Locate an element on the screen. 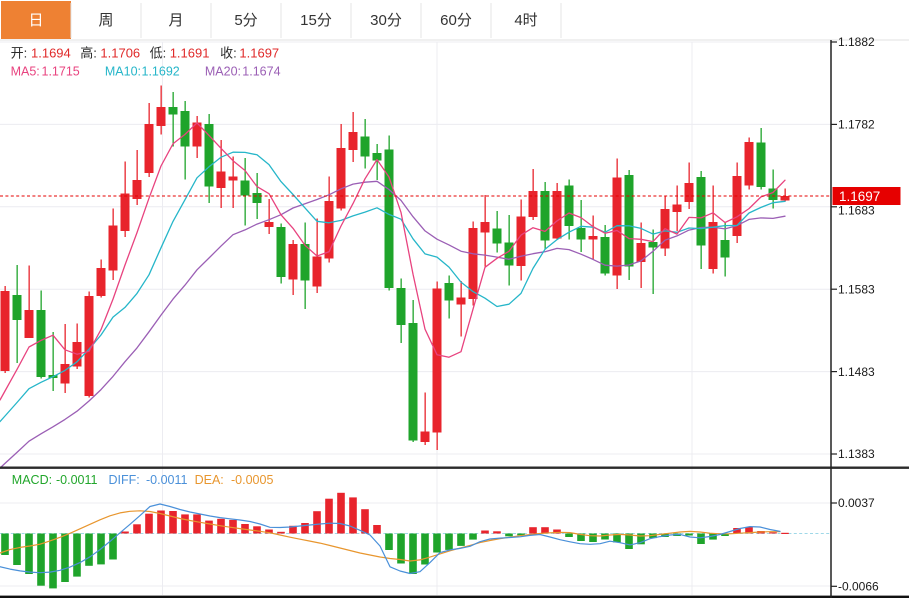  svg-text: 周 is located at coordinates (105, 20).